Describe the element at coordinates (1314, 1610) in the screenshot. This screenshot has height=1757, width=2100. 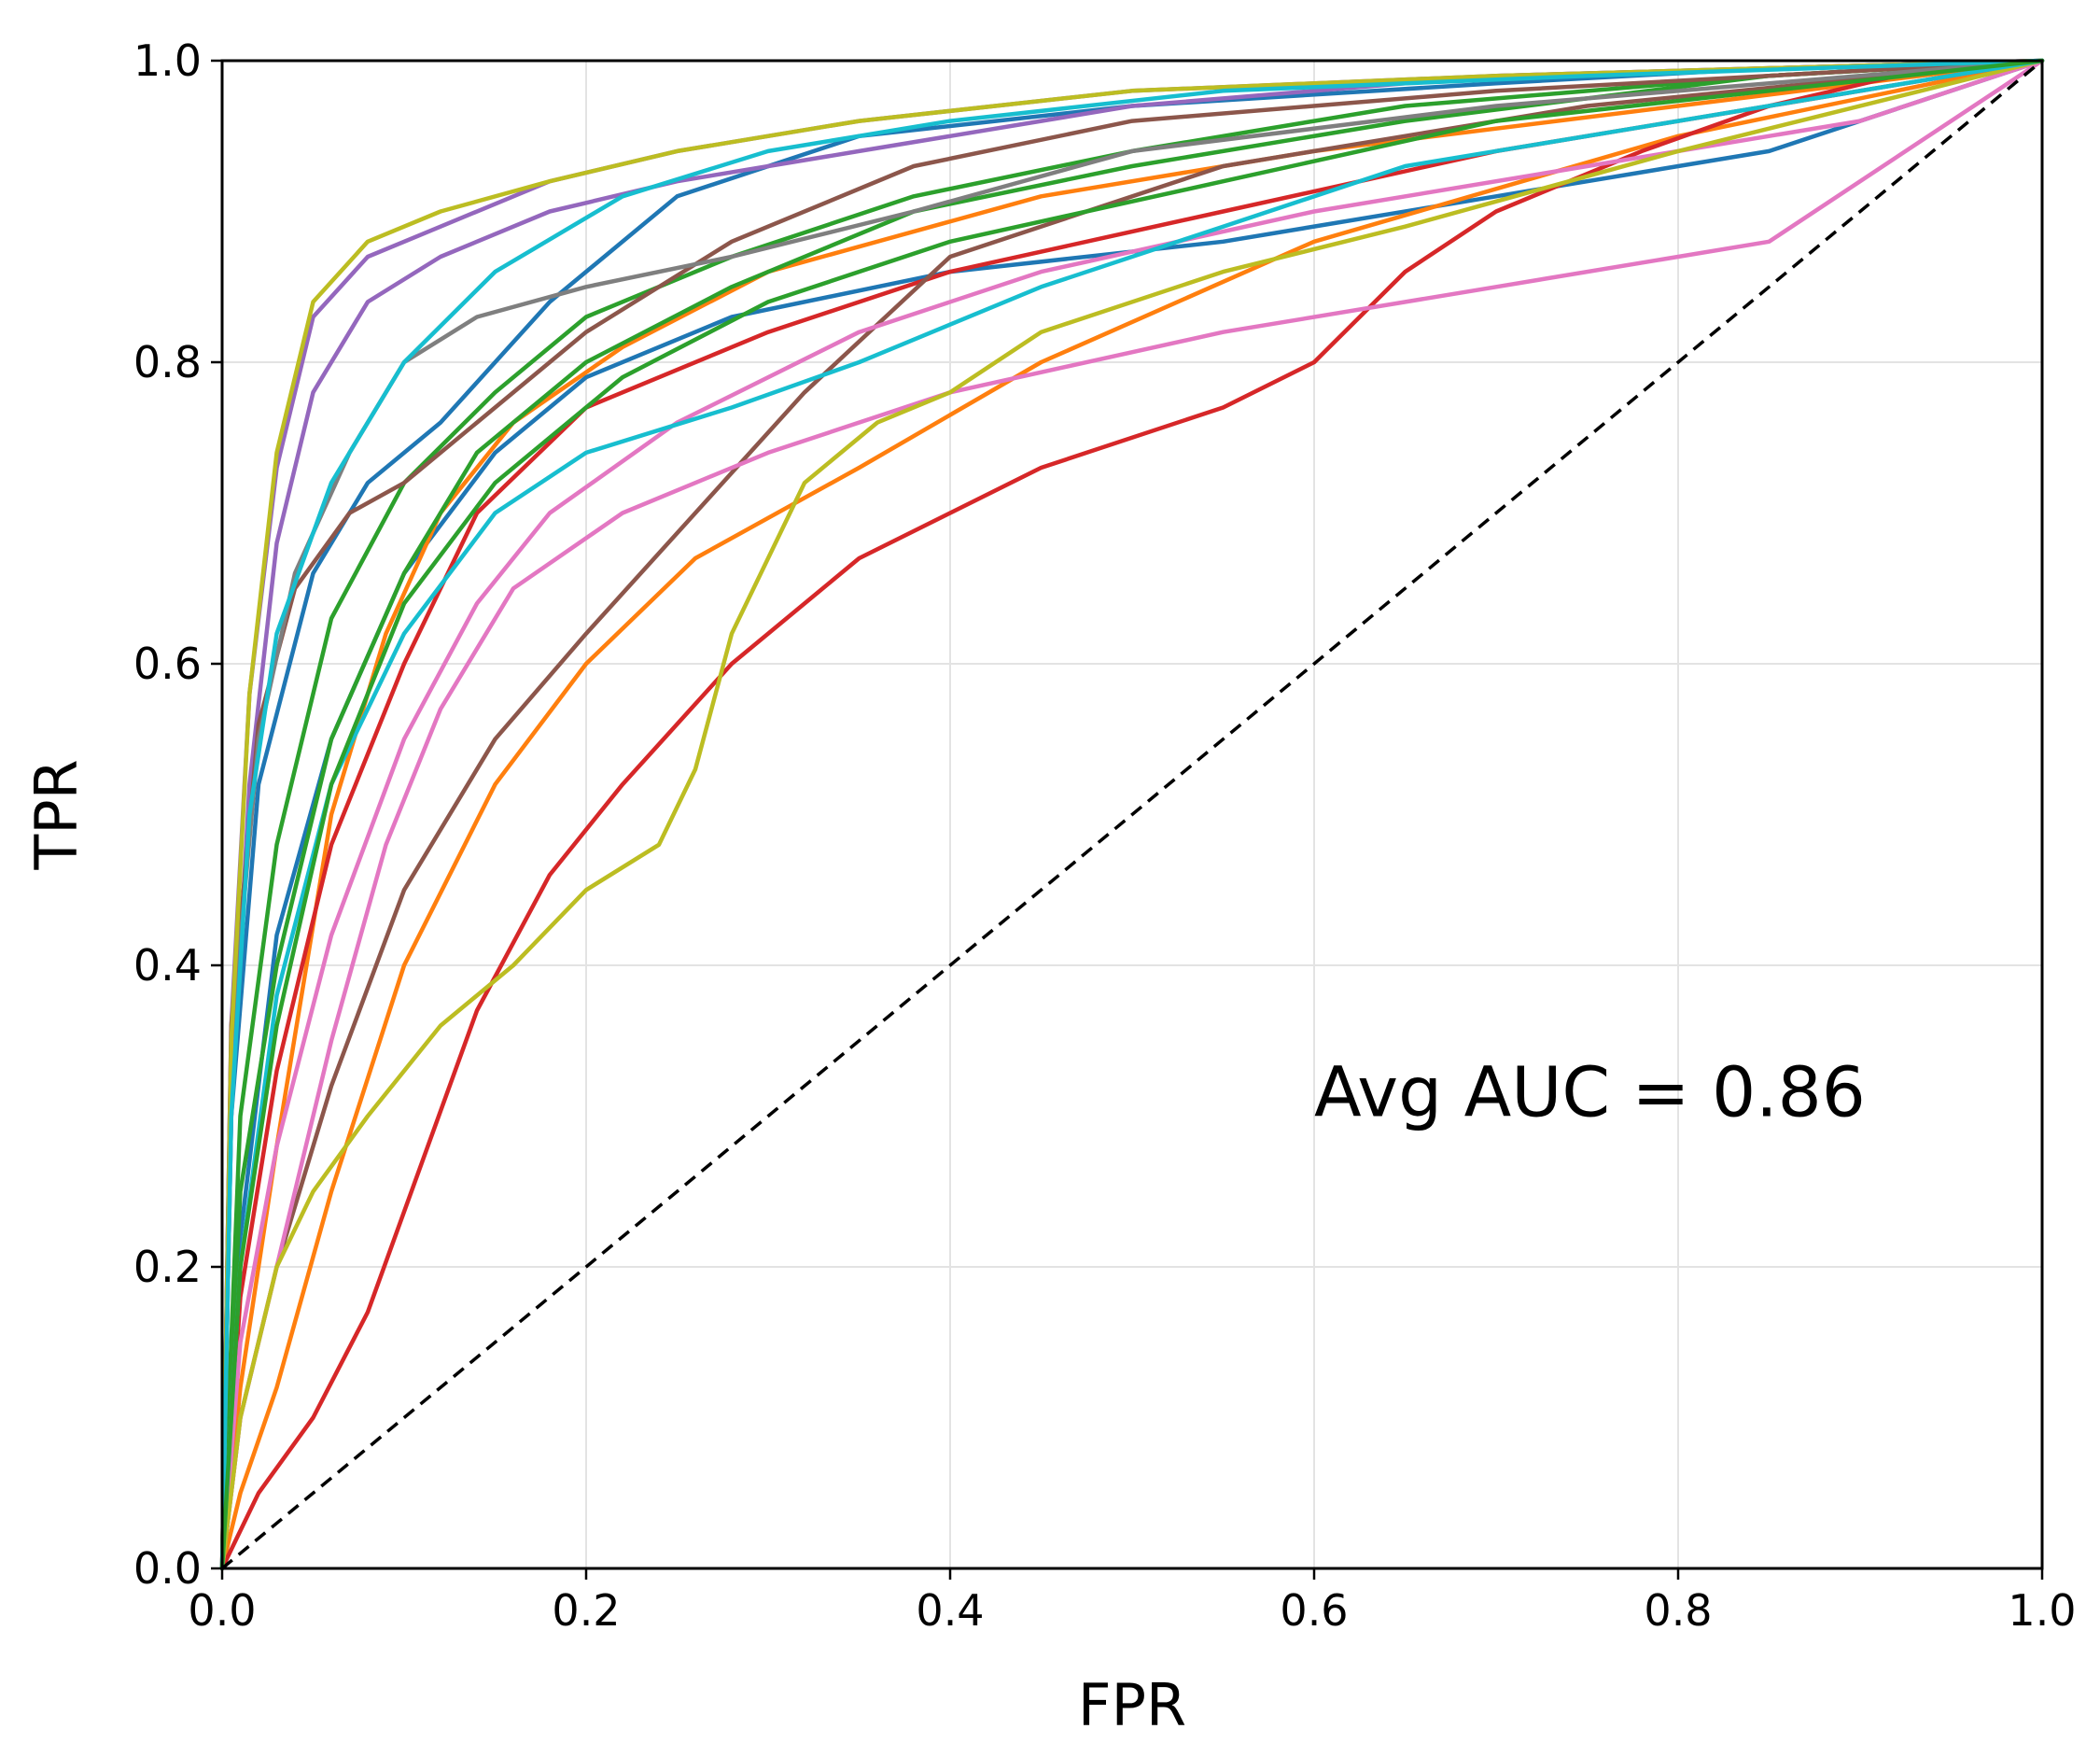
I see `x-tick-label: 0.6` at that location.